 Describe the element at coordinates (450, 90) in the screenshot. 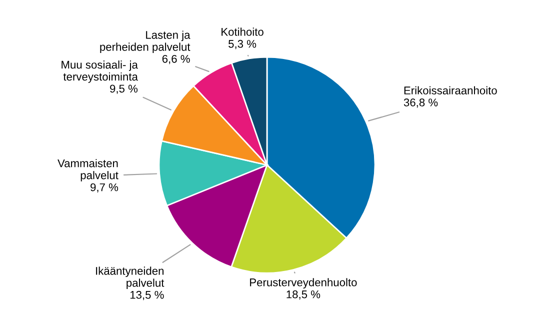

I see `slice-label: Erikoissairaanhoito` at that location.